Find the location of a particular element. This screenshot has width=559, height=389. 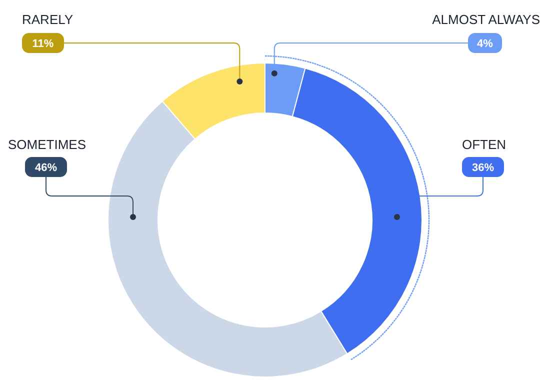

data-label: 11% is located at coordinates (43, 44).